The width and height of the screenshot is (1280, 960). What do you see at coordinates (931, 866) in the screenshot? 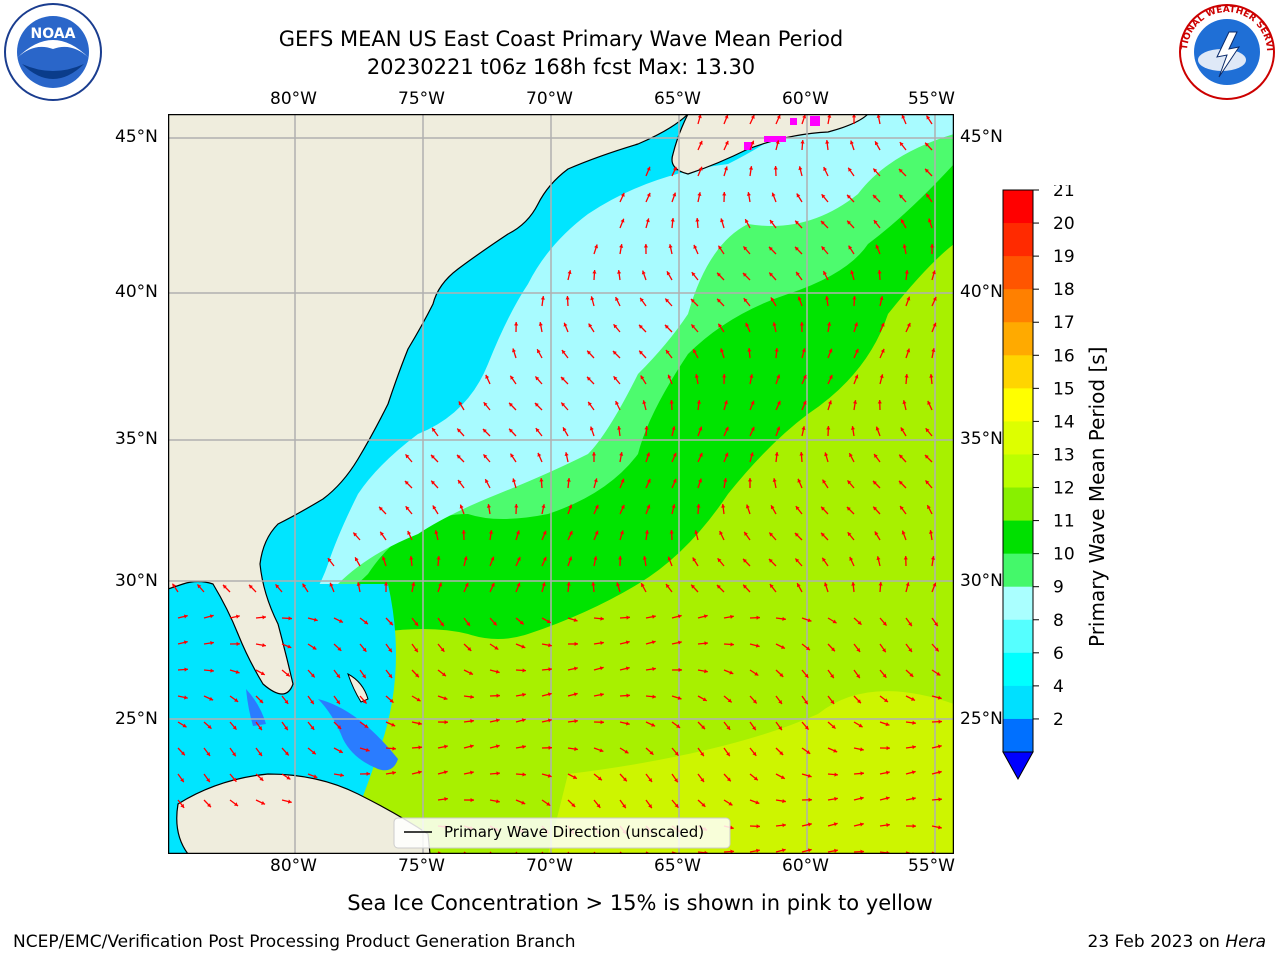
I see `lon-label-bottom-55: 55°W` at bounding box center [931, 866].